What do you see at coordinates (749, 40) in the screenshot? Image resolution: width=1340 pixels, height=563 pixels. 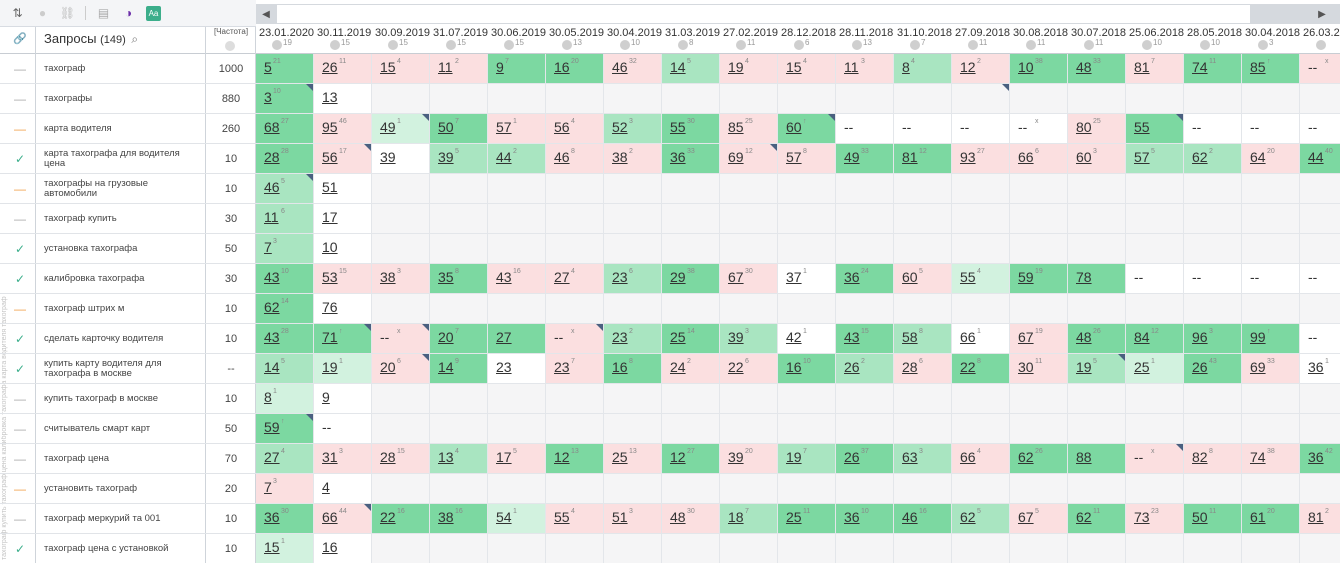 I see `date-column-header: 27.02.2019 11` at bounding box center [749, 40].